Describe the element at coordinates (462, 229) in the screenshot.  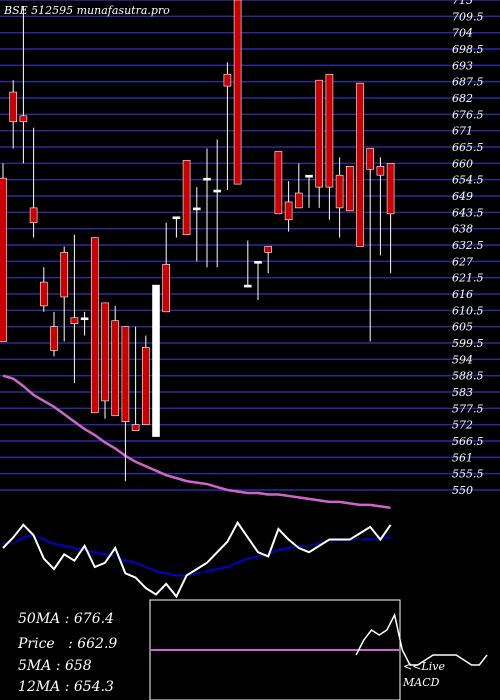
I see `y-tick-label: 638` at that location.